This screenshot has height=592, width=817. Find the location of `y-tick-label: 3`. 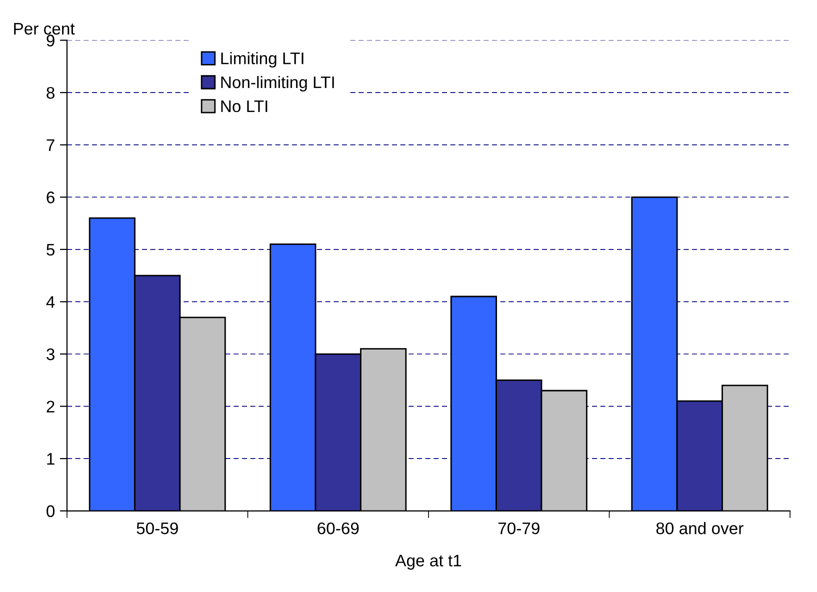

y-tick-label: 3 is located at coordinates (50, 354).